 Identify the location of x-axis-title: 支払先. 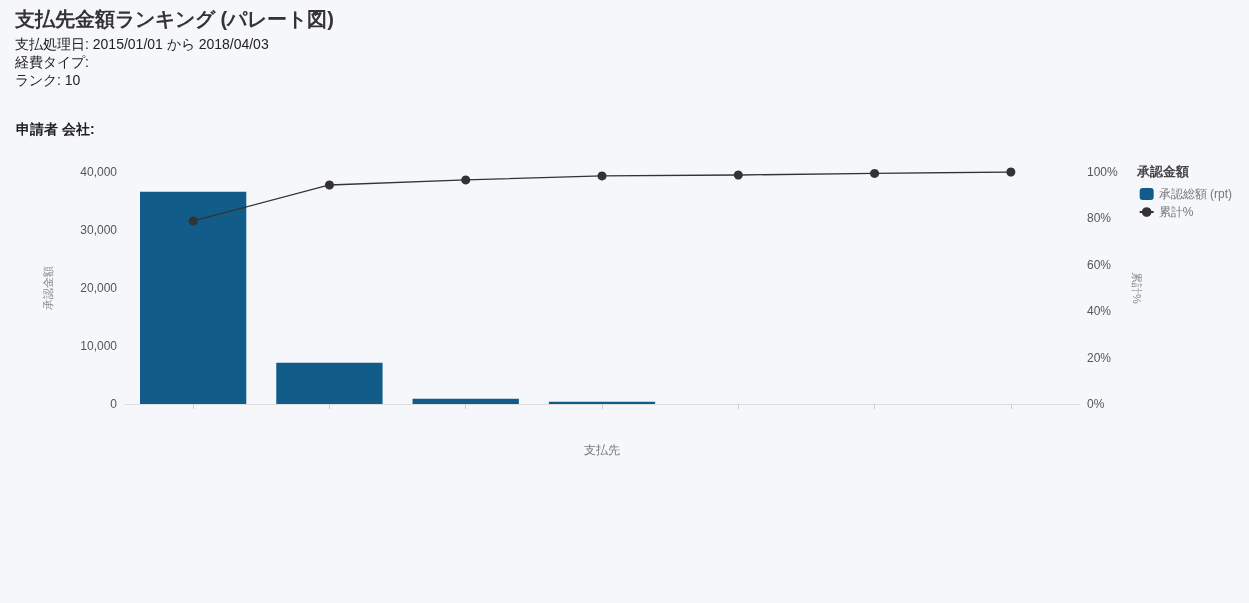
(602, 450).